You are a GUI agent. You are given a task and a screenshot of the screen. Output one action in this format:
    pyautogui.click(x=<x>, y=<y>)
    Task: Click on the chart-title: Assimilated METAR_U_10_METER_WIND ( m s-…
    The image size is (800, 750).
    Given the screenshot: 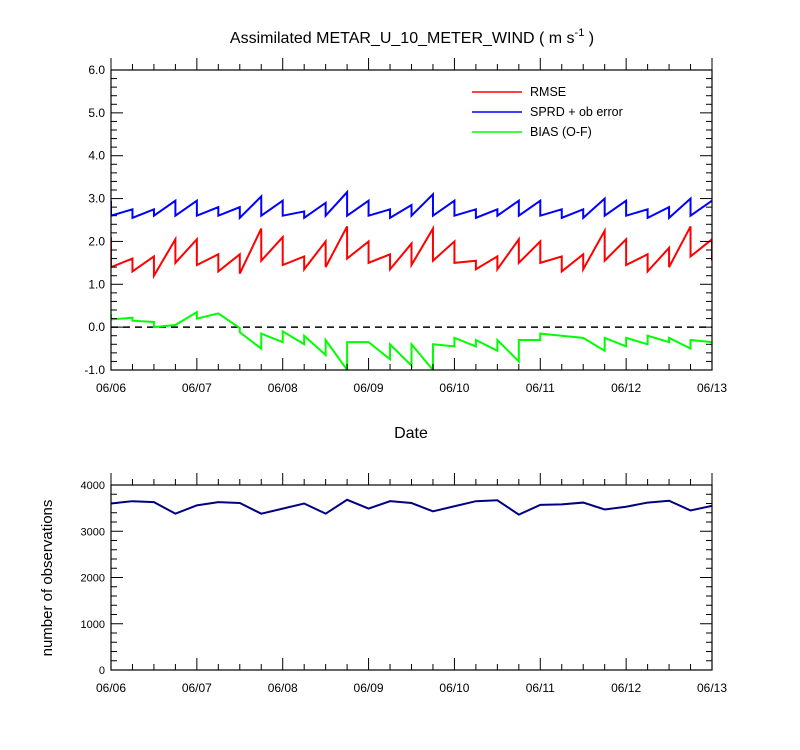 What is the action you would take?
    pyautogui.click(x=412, y=37)
    